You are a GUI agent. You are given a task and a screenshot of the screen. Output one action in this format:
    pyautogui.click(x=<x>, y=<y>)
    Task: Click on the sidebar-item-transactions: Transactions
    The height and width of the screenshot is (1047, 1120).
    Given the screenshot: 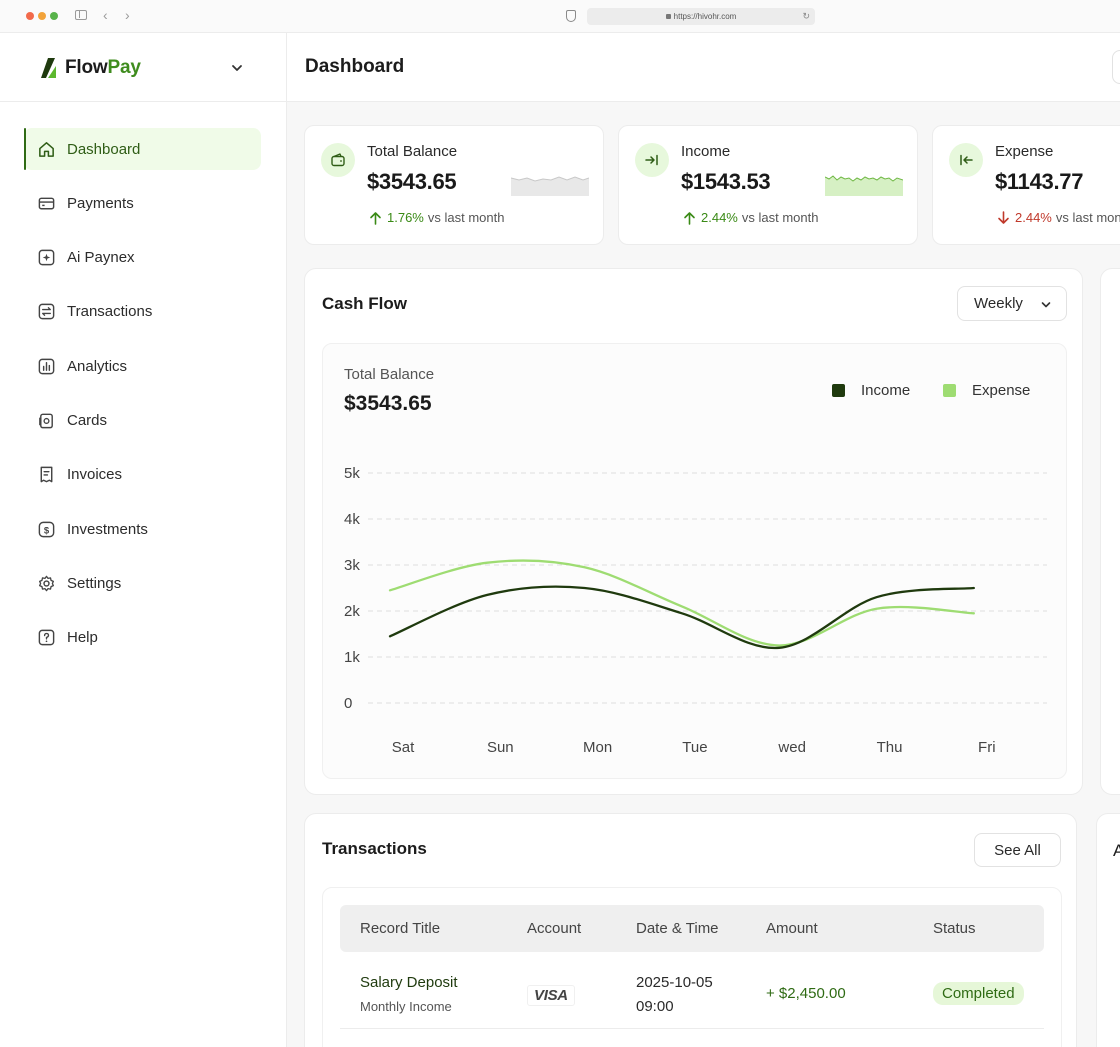 What is the action you would take?
    pyautogui.click(x=142, y=312)
    